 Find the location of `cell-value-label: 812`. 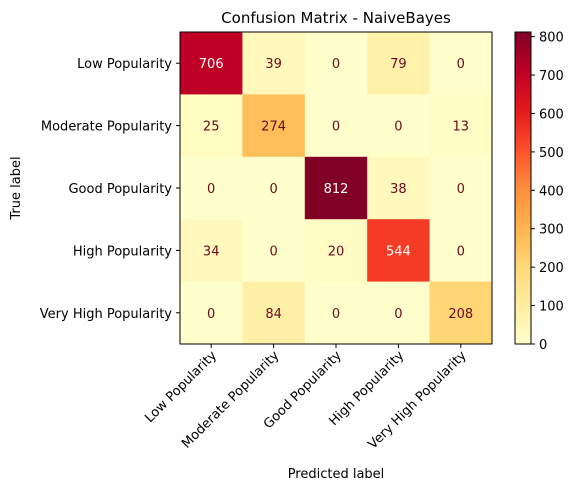

cell-value-label: 812 is located at coordinates (336, 189).